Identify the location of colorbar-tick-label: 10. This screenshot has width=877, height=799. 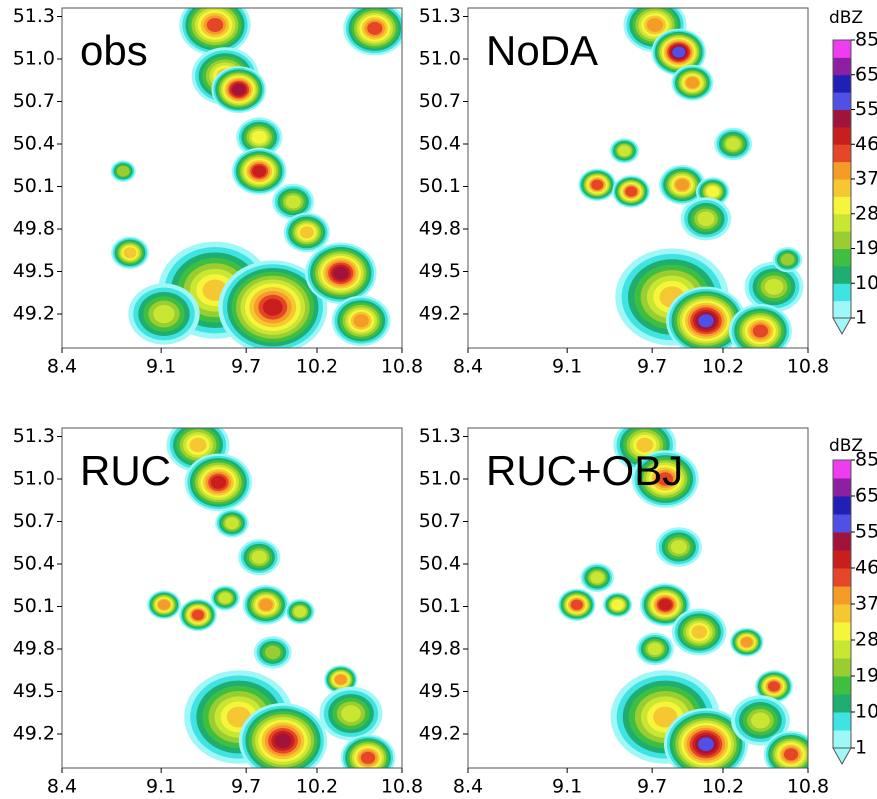
(866, 283).